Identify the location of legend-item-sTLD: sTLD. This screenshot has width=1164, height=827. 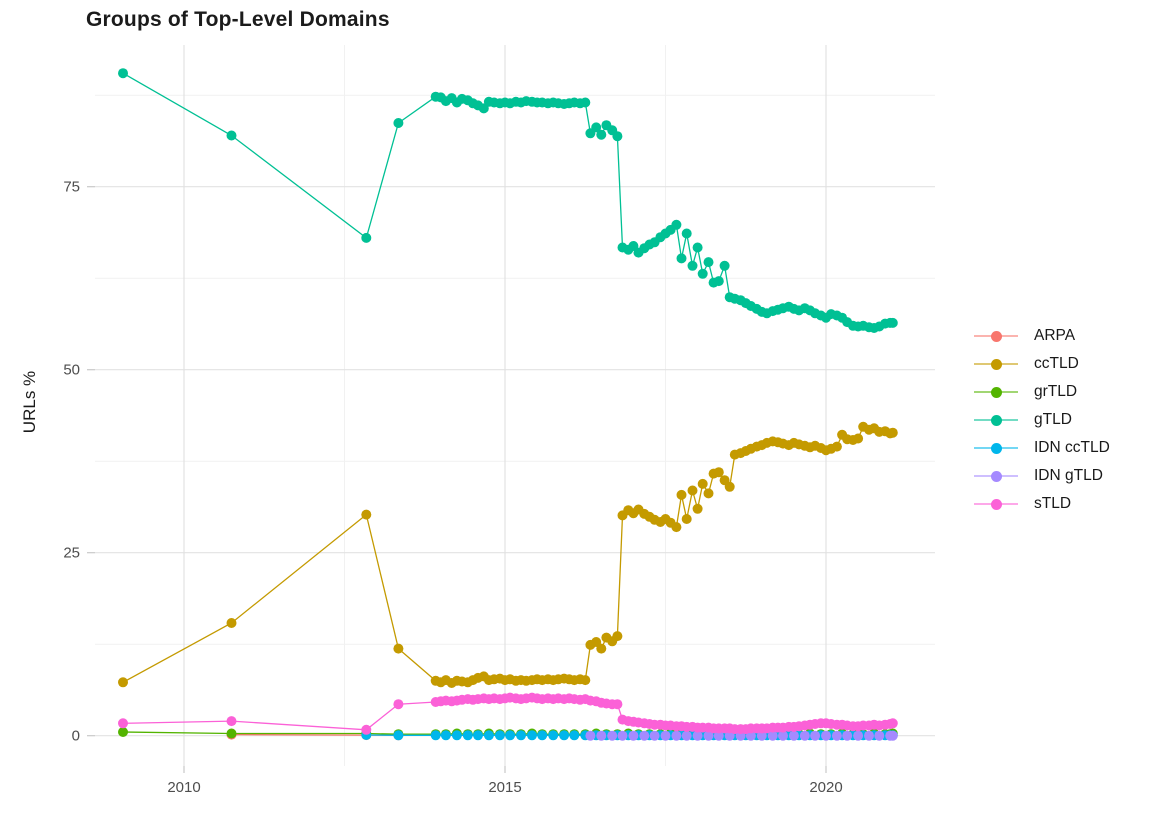
(1042, 504).